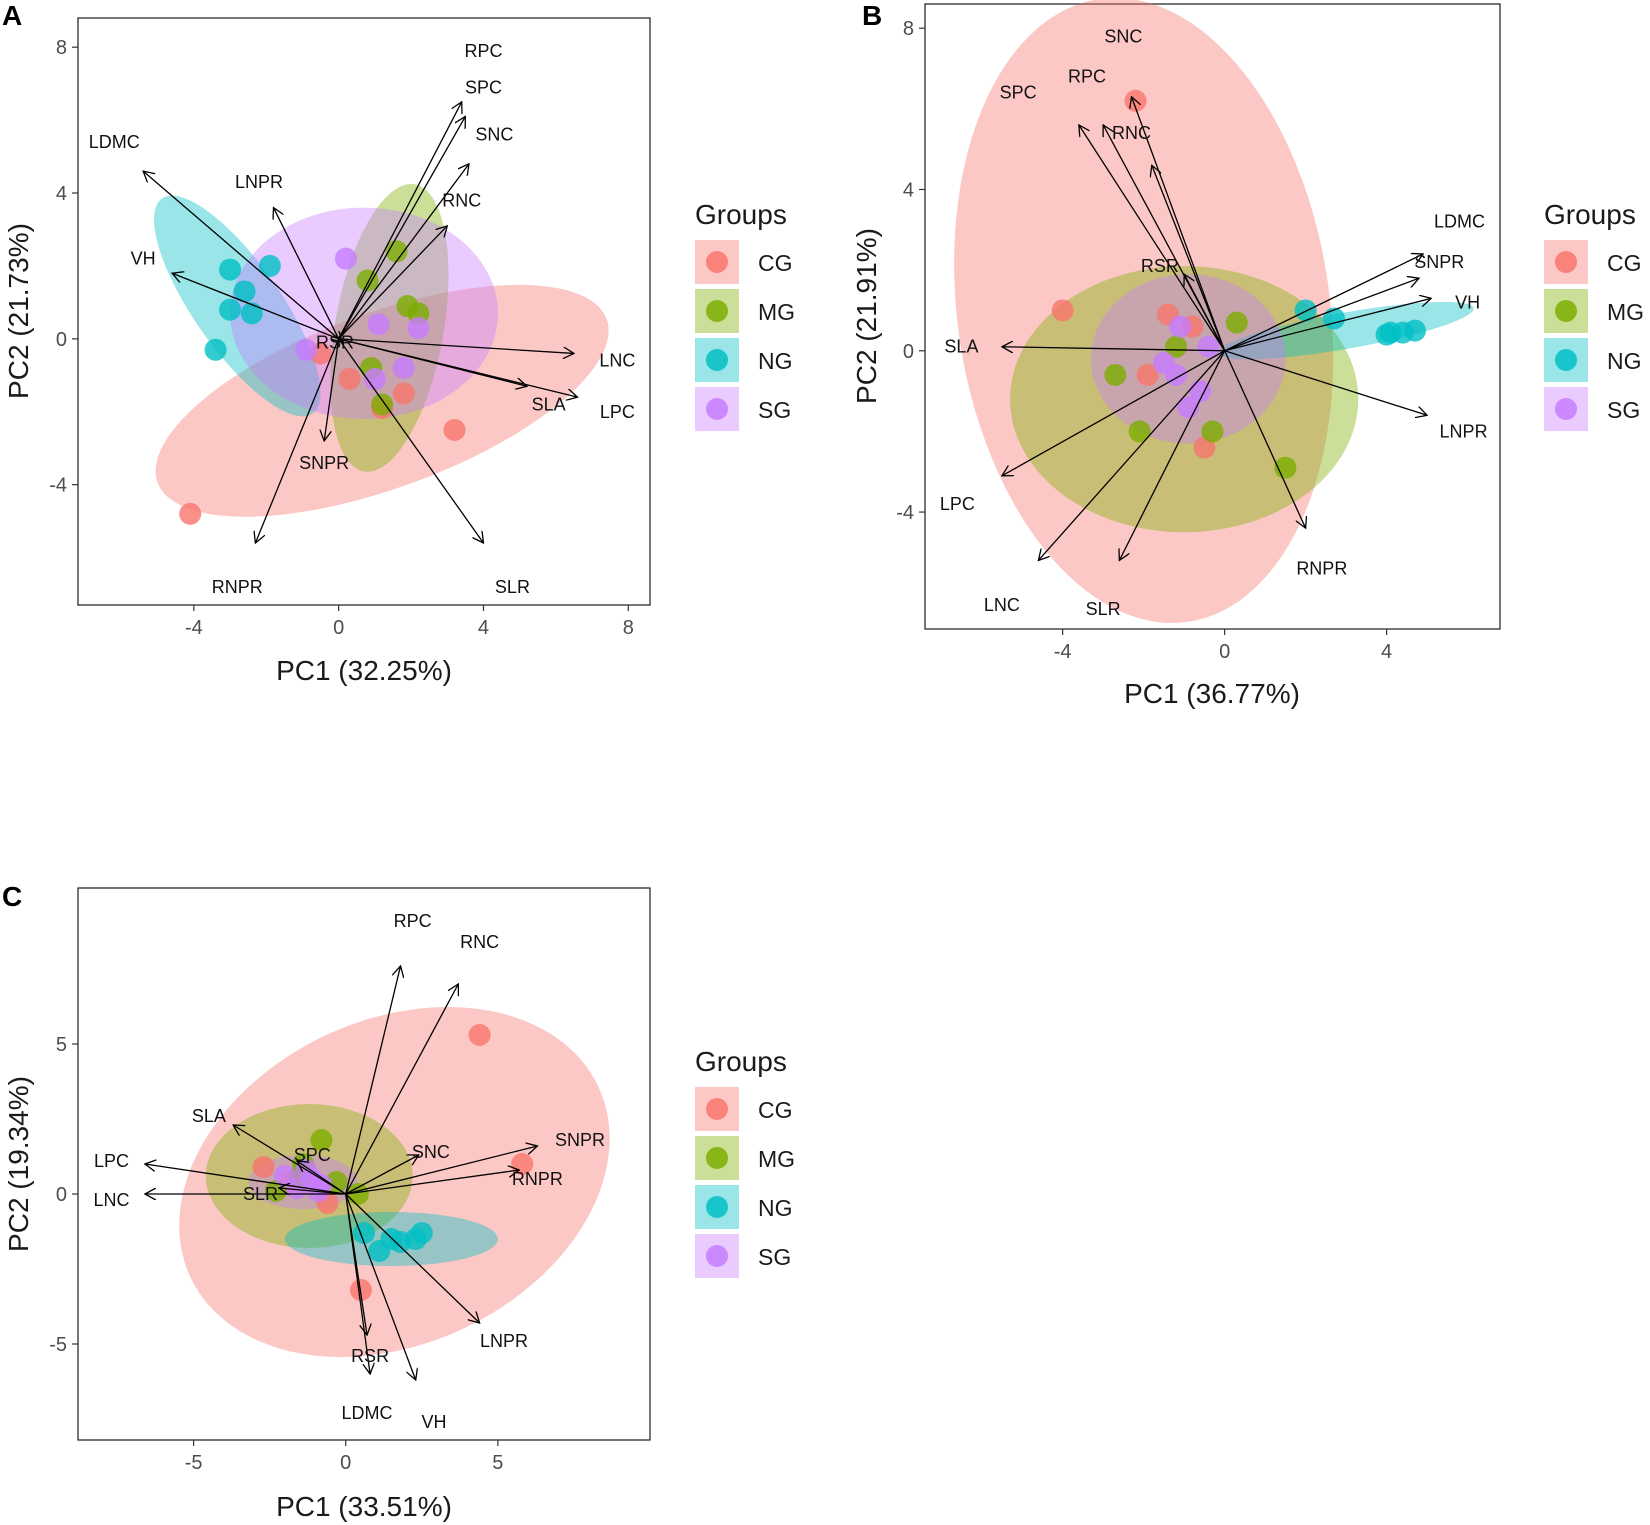  I want to click on loading-label-slr: SLR, so click(260, 1194).